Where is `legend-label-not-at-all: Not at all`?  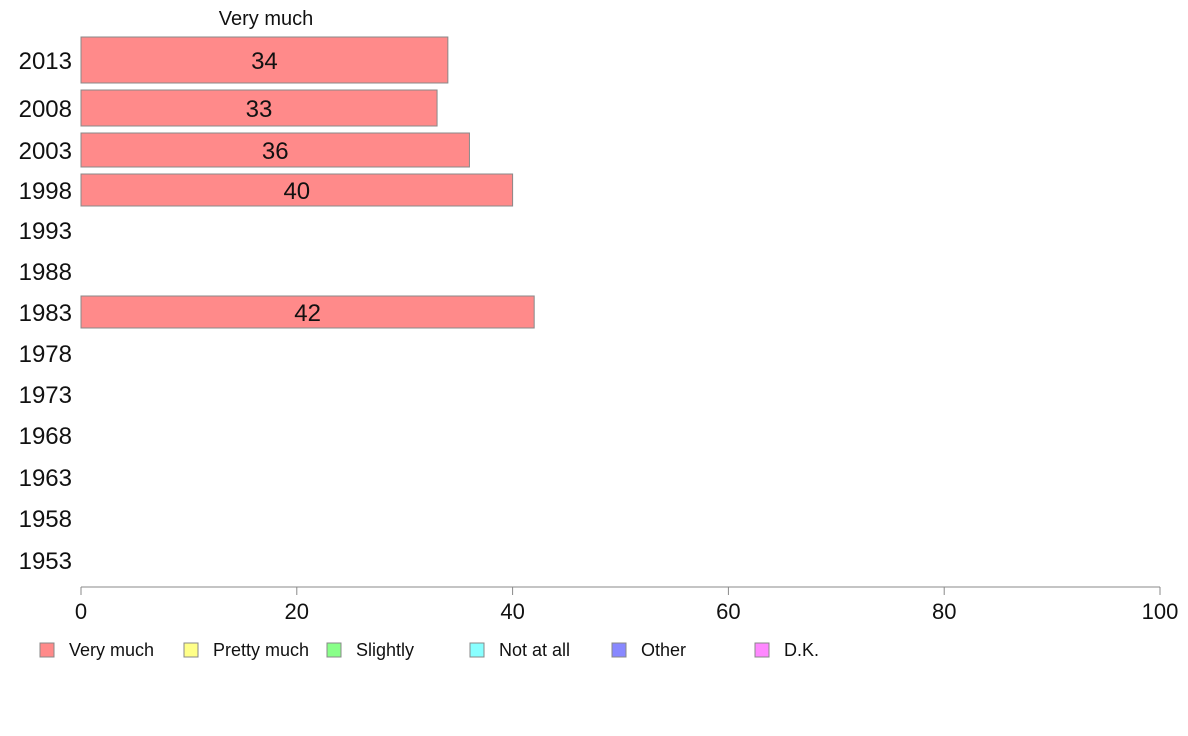
legend-label-not-at-all: Not at all is located at coordinates (534, 650).